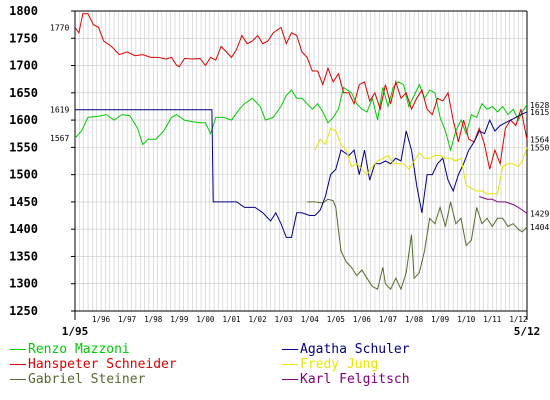 This screenshot has height=400, width=550. Describe the element at coordinates (153, 319) in the screenshot. I see `x-tick-label: 1/98` at that location.